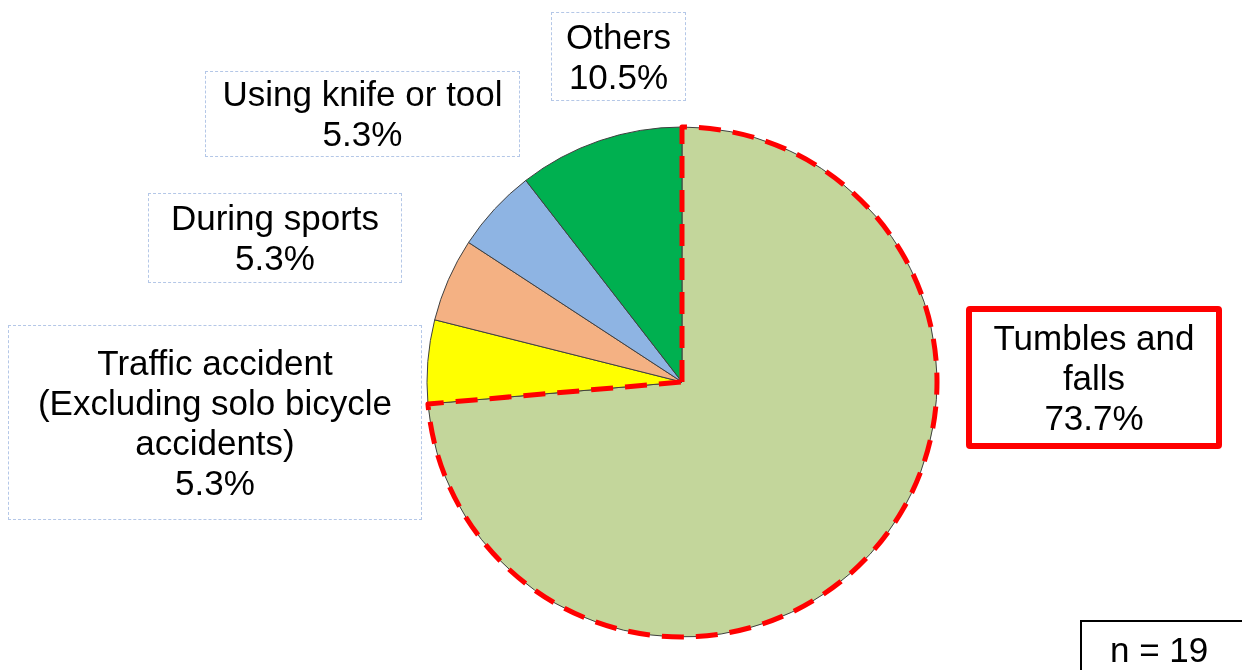 Image resolution: width=1242 pixels, height=670 pixels. Describe the element at coordinates (1161, 645) in the screenshot. I see `note-box: n = 19` at that location.